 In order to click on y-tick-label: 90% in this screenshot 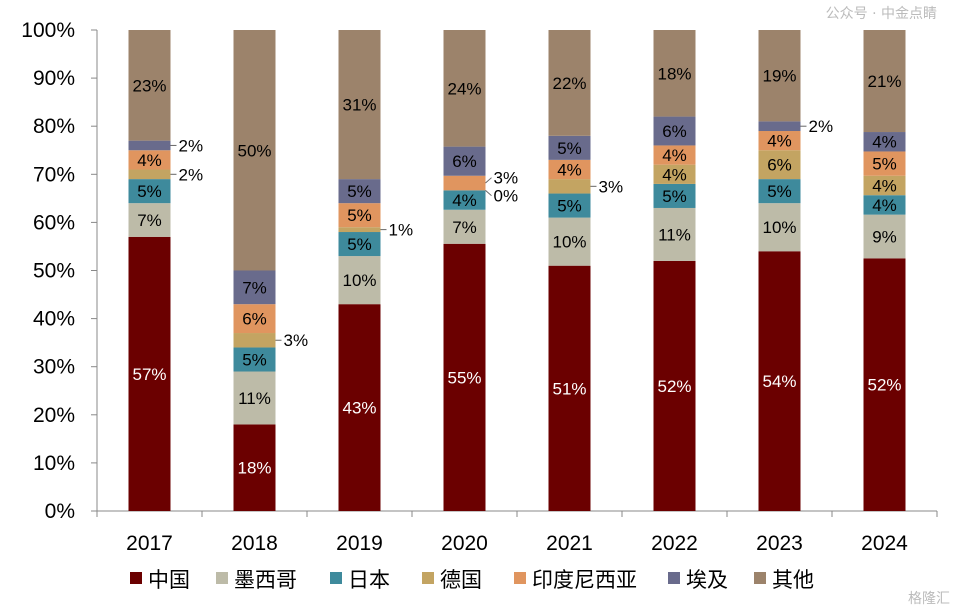, I will do `click(54, 78)`.